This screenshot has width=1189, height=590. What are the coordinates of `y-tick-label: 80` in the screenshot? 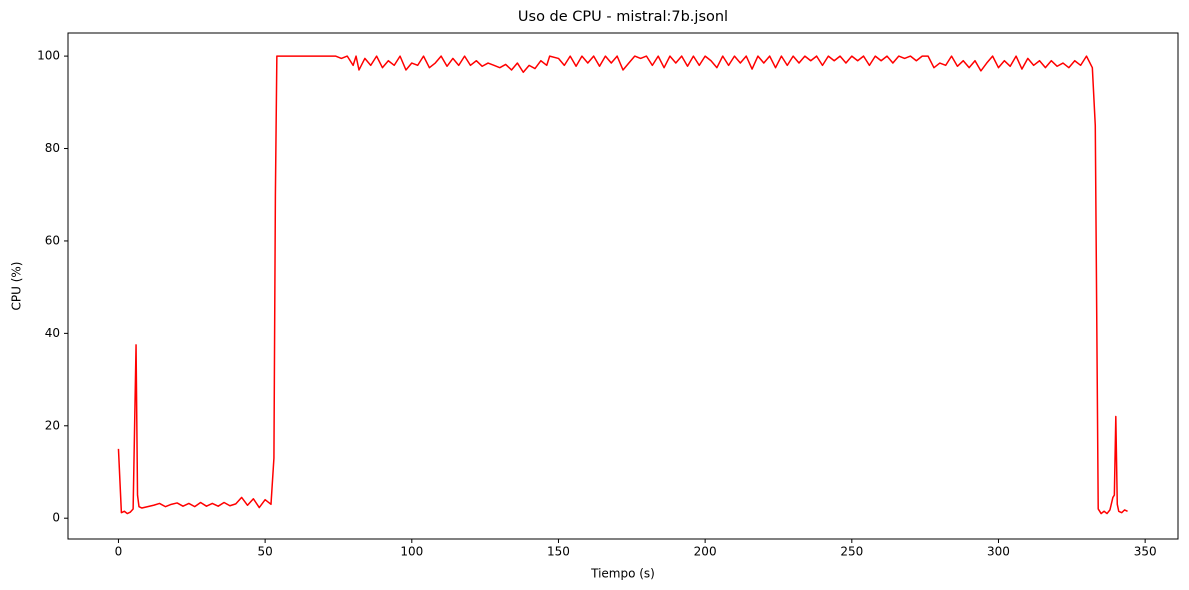 It's located at (52, 148).